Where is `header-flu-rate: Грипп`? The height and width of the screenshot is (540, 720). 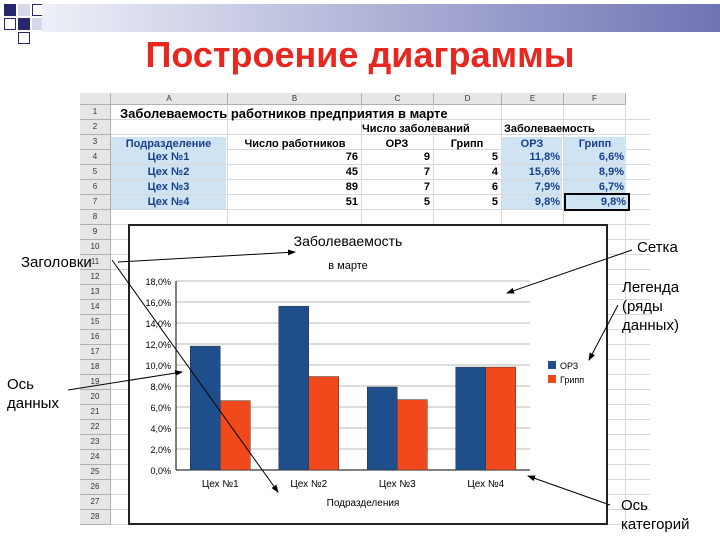 header-flu-rate: Грипп is located at coordinates (595, 144).